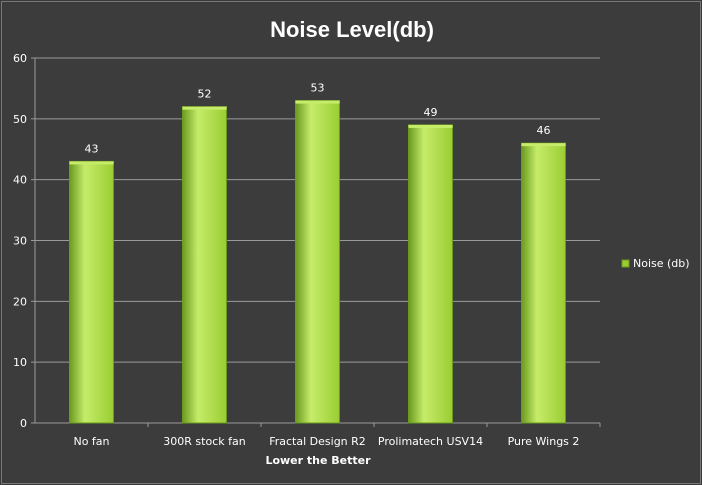  I want to click on legend-swatch, so click(625, 263).